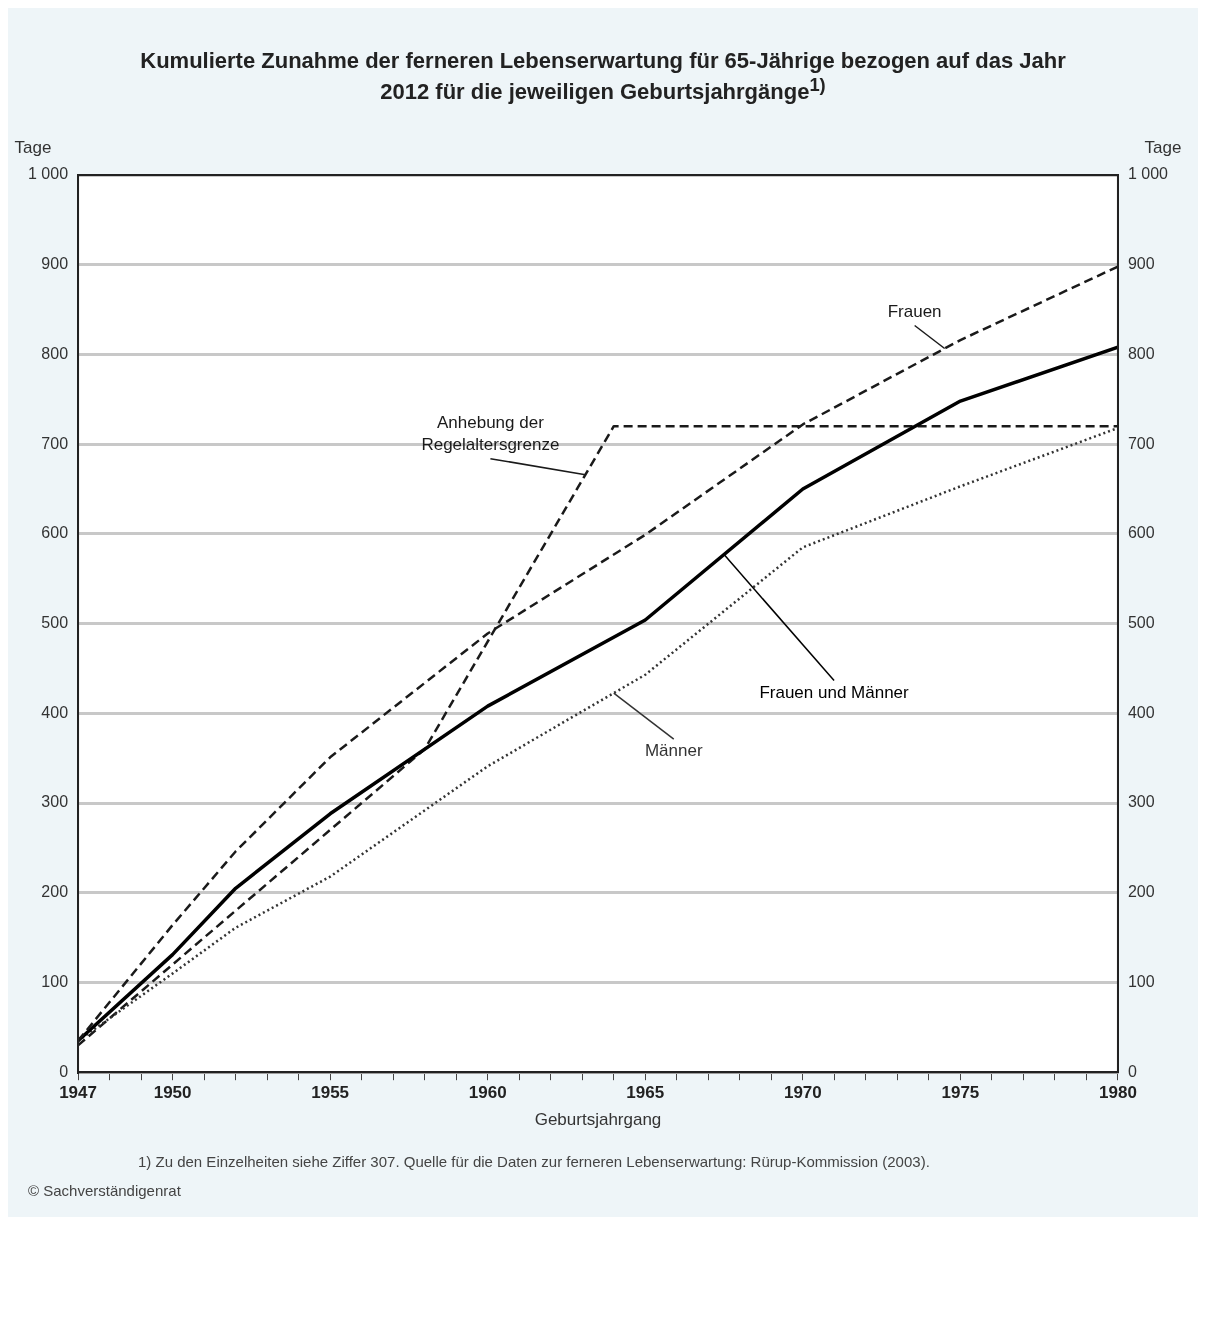 This screenshot has width=1211, height=1322. I want to click on y2-tick-label: 0, so click(1132, 1071).